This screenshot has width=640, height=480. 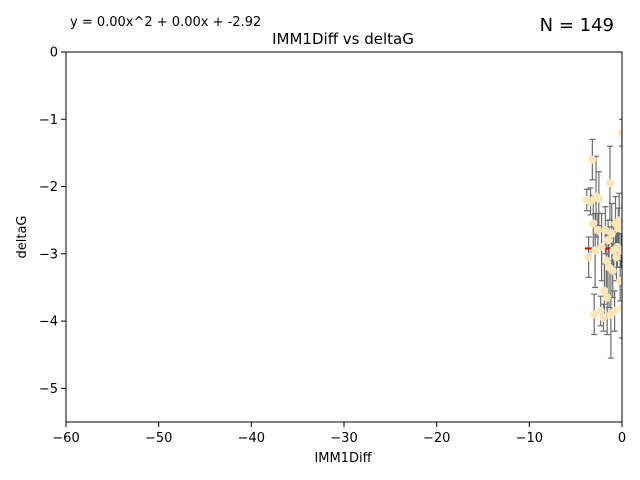 I want to click on x-tick-label: −10, so click(x=529, y=438).